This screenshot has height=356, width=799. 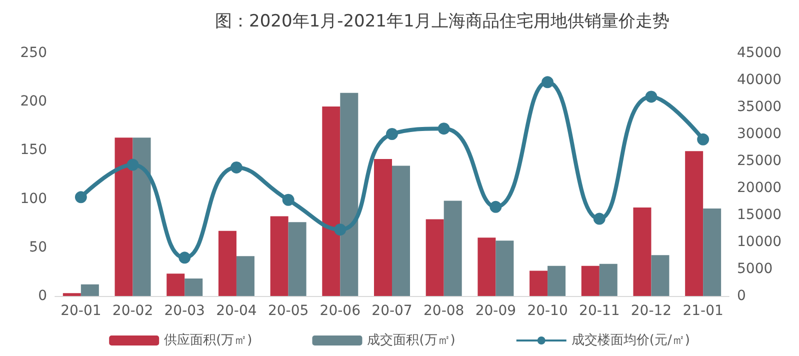 What do you see at coordinates (759, 53) in the screenshot?
I see `y2-tick-label: 45000` at bounding box center [759, 53].